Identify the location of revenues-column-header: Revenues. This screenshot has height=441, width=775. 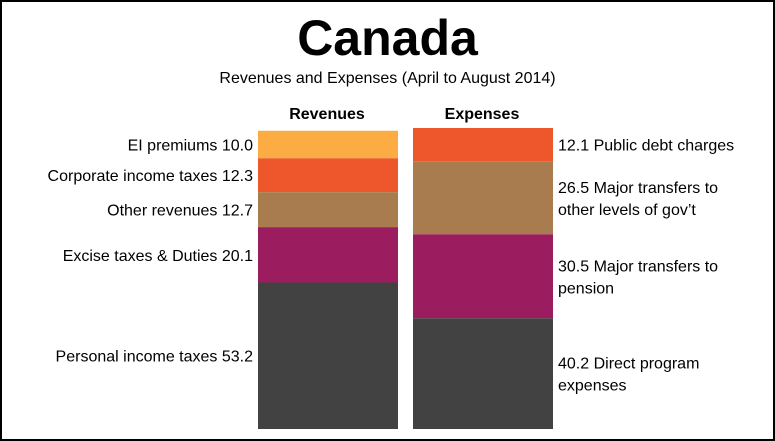
(327, 114).